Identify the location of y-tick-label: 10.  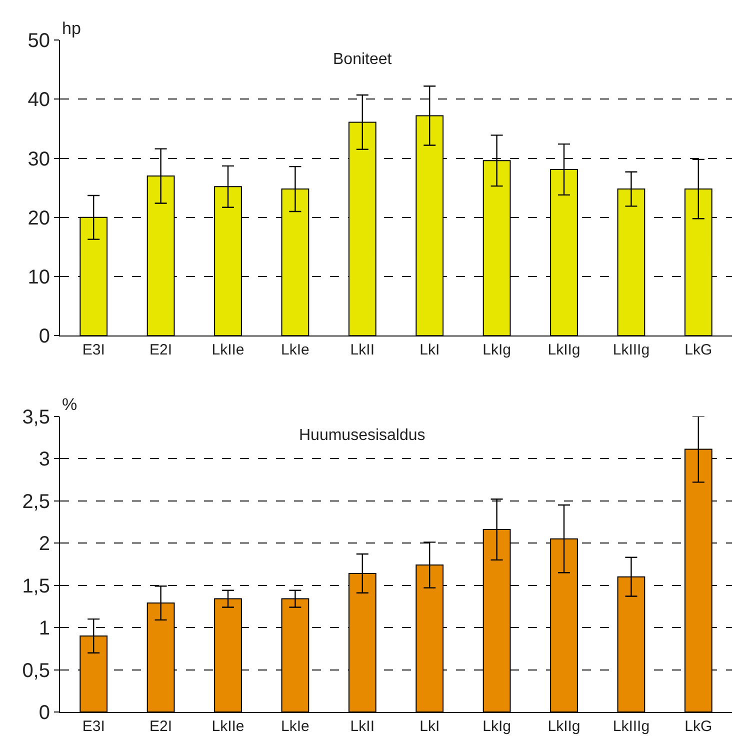
(39, 277).